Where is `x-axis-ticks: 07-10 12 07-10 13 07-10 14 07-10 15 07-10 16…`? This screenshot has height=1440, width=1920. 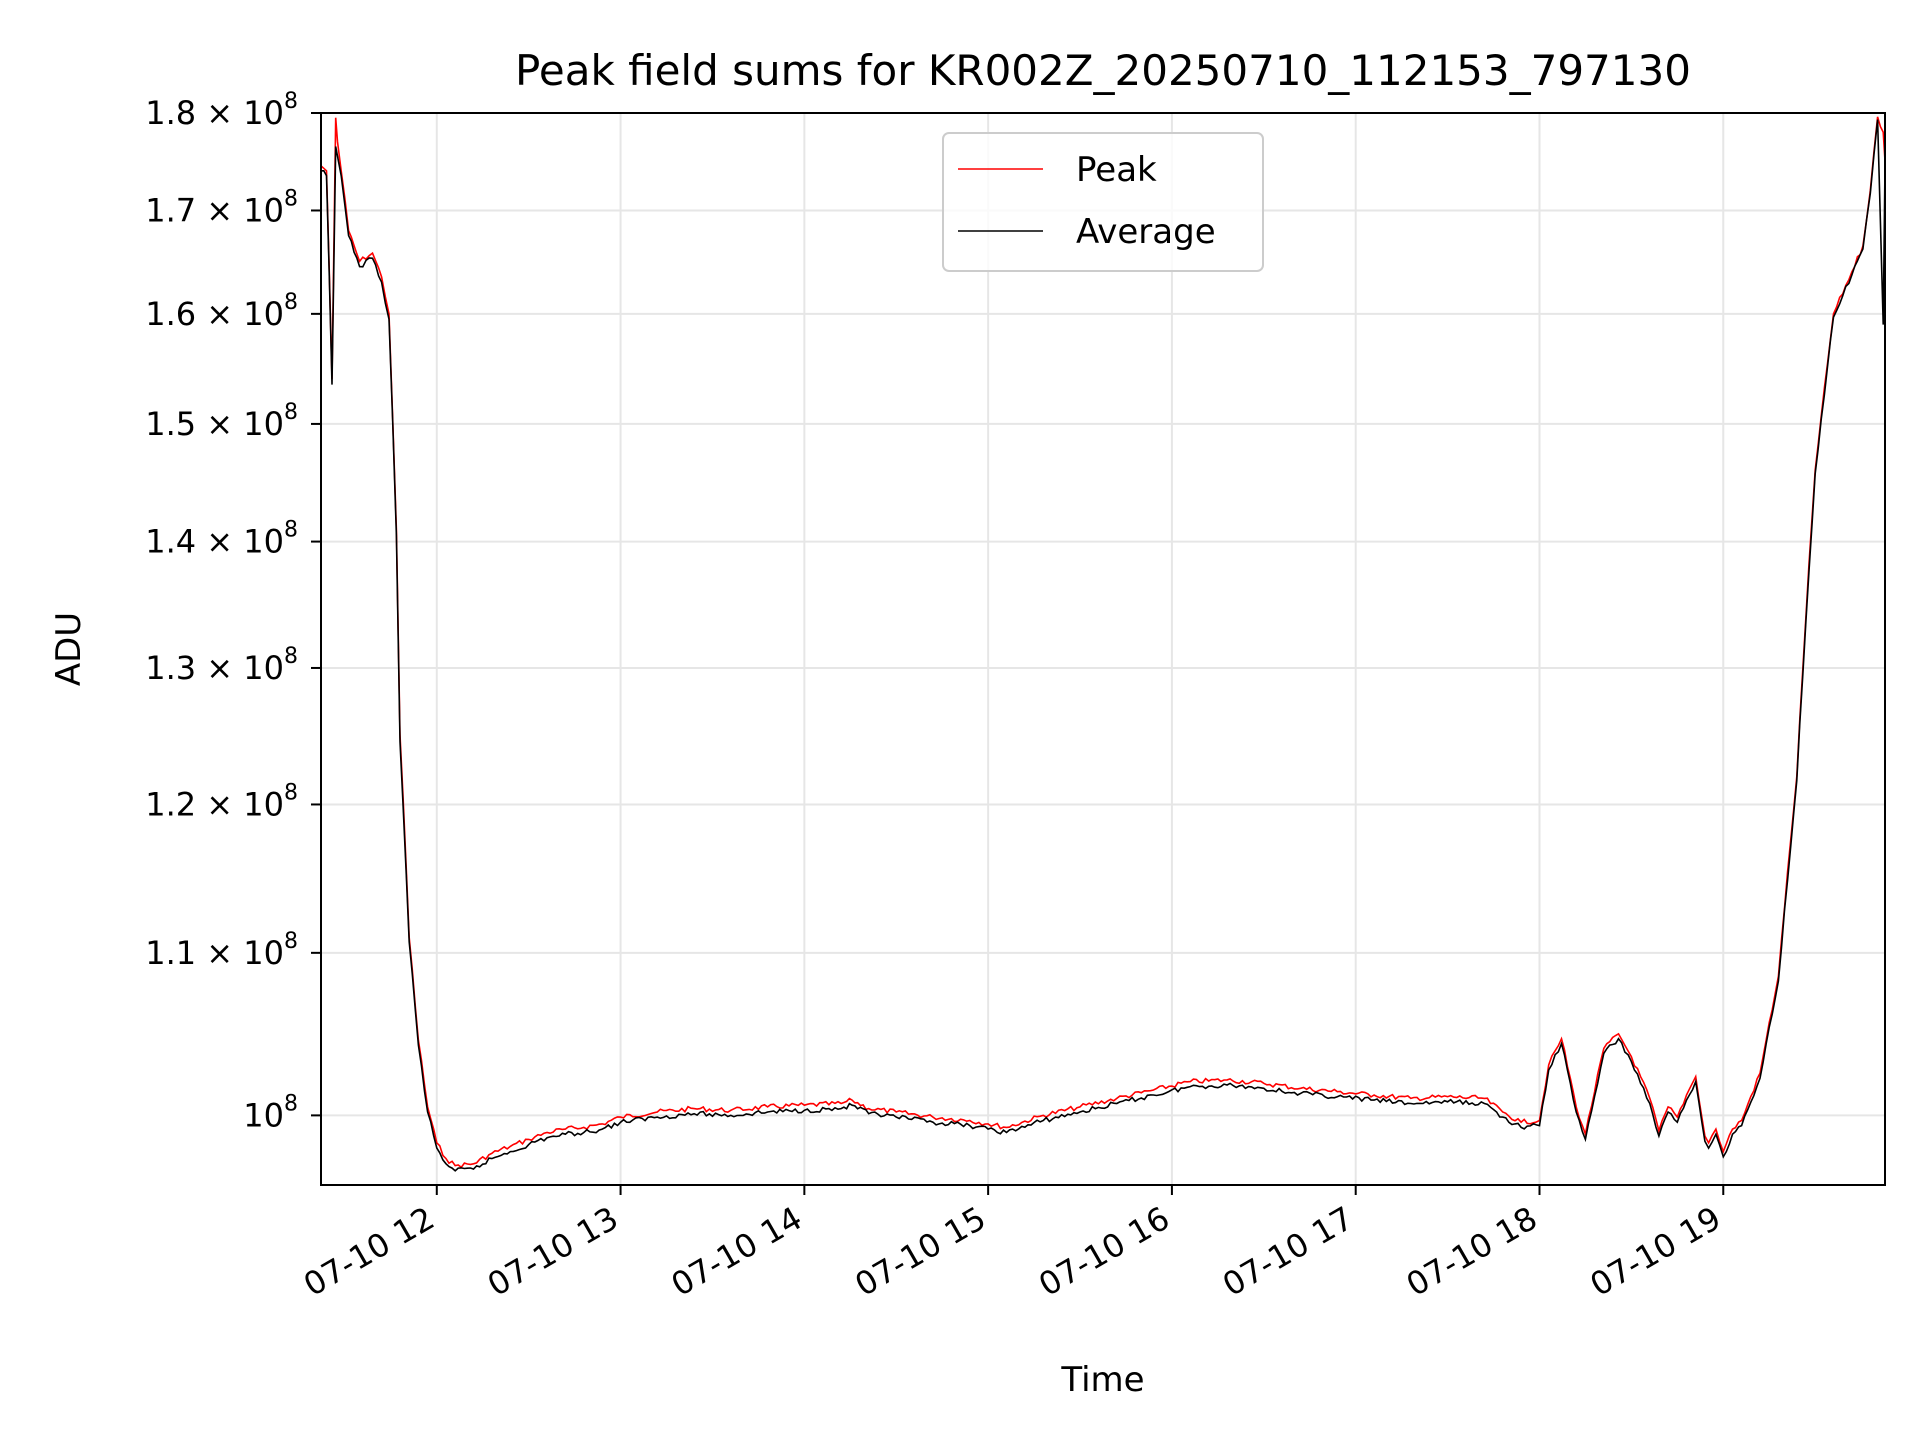
x-axis-ticks: 07-10 12 07-10 13 07-10 14 07-10 15 07-10 16… is located at coordinates (1012, 1244).